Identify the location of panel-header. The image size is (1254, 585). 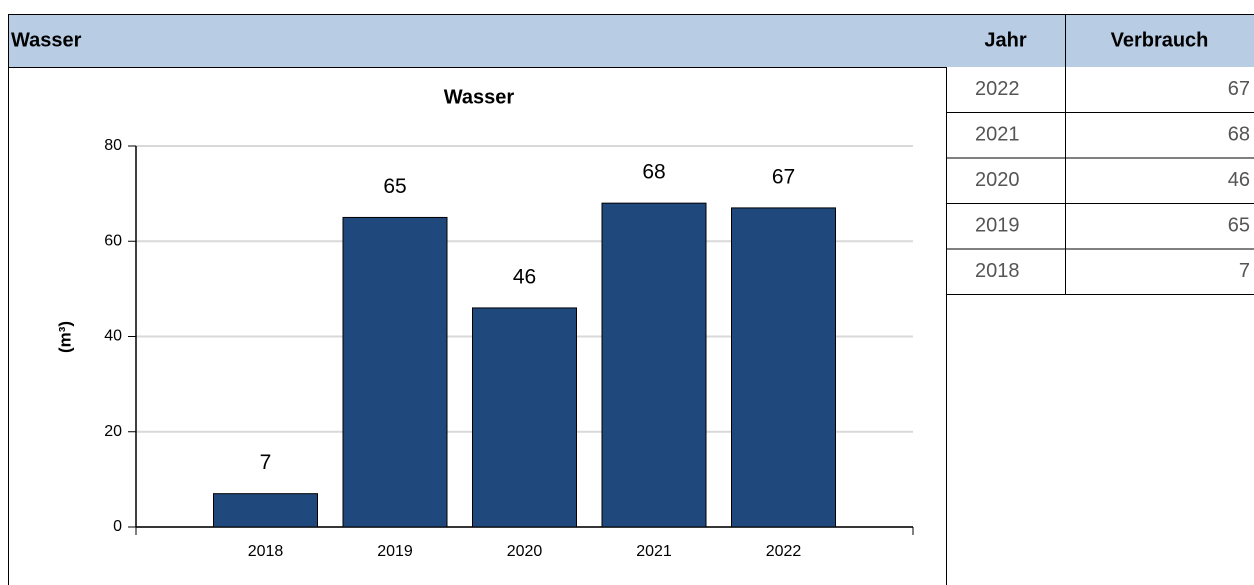
(477, 41).